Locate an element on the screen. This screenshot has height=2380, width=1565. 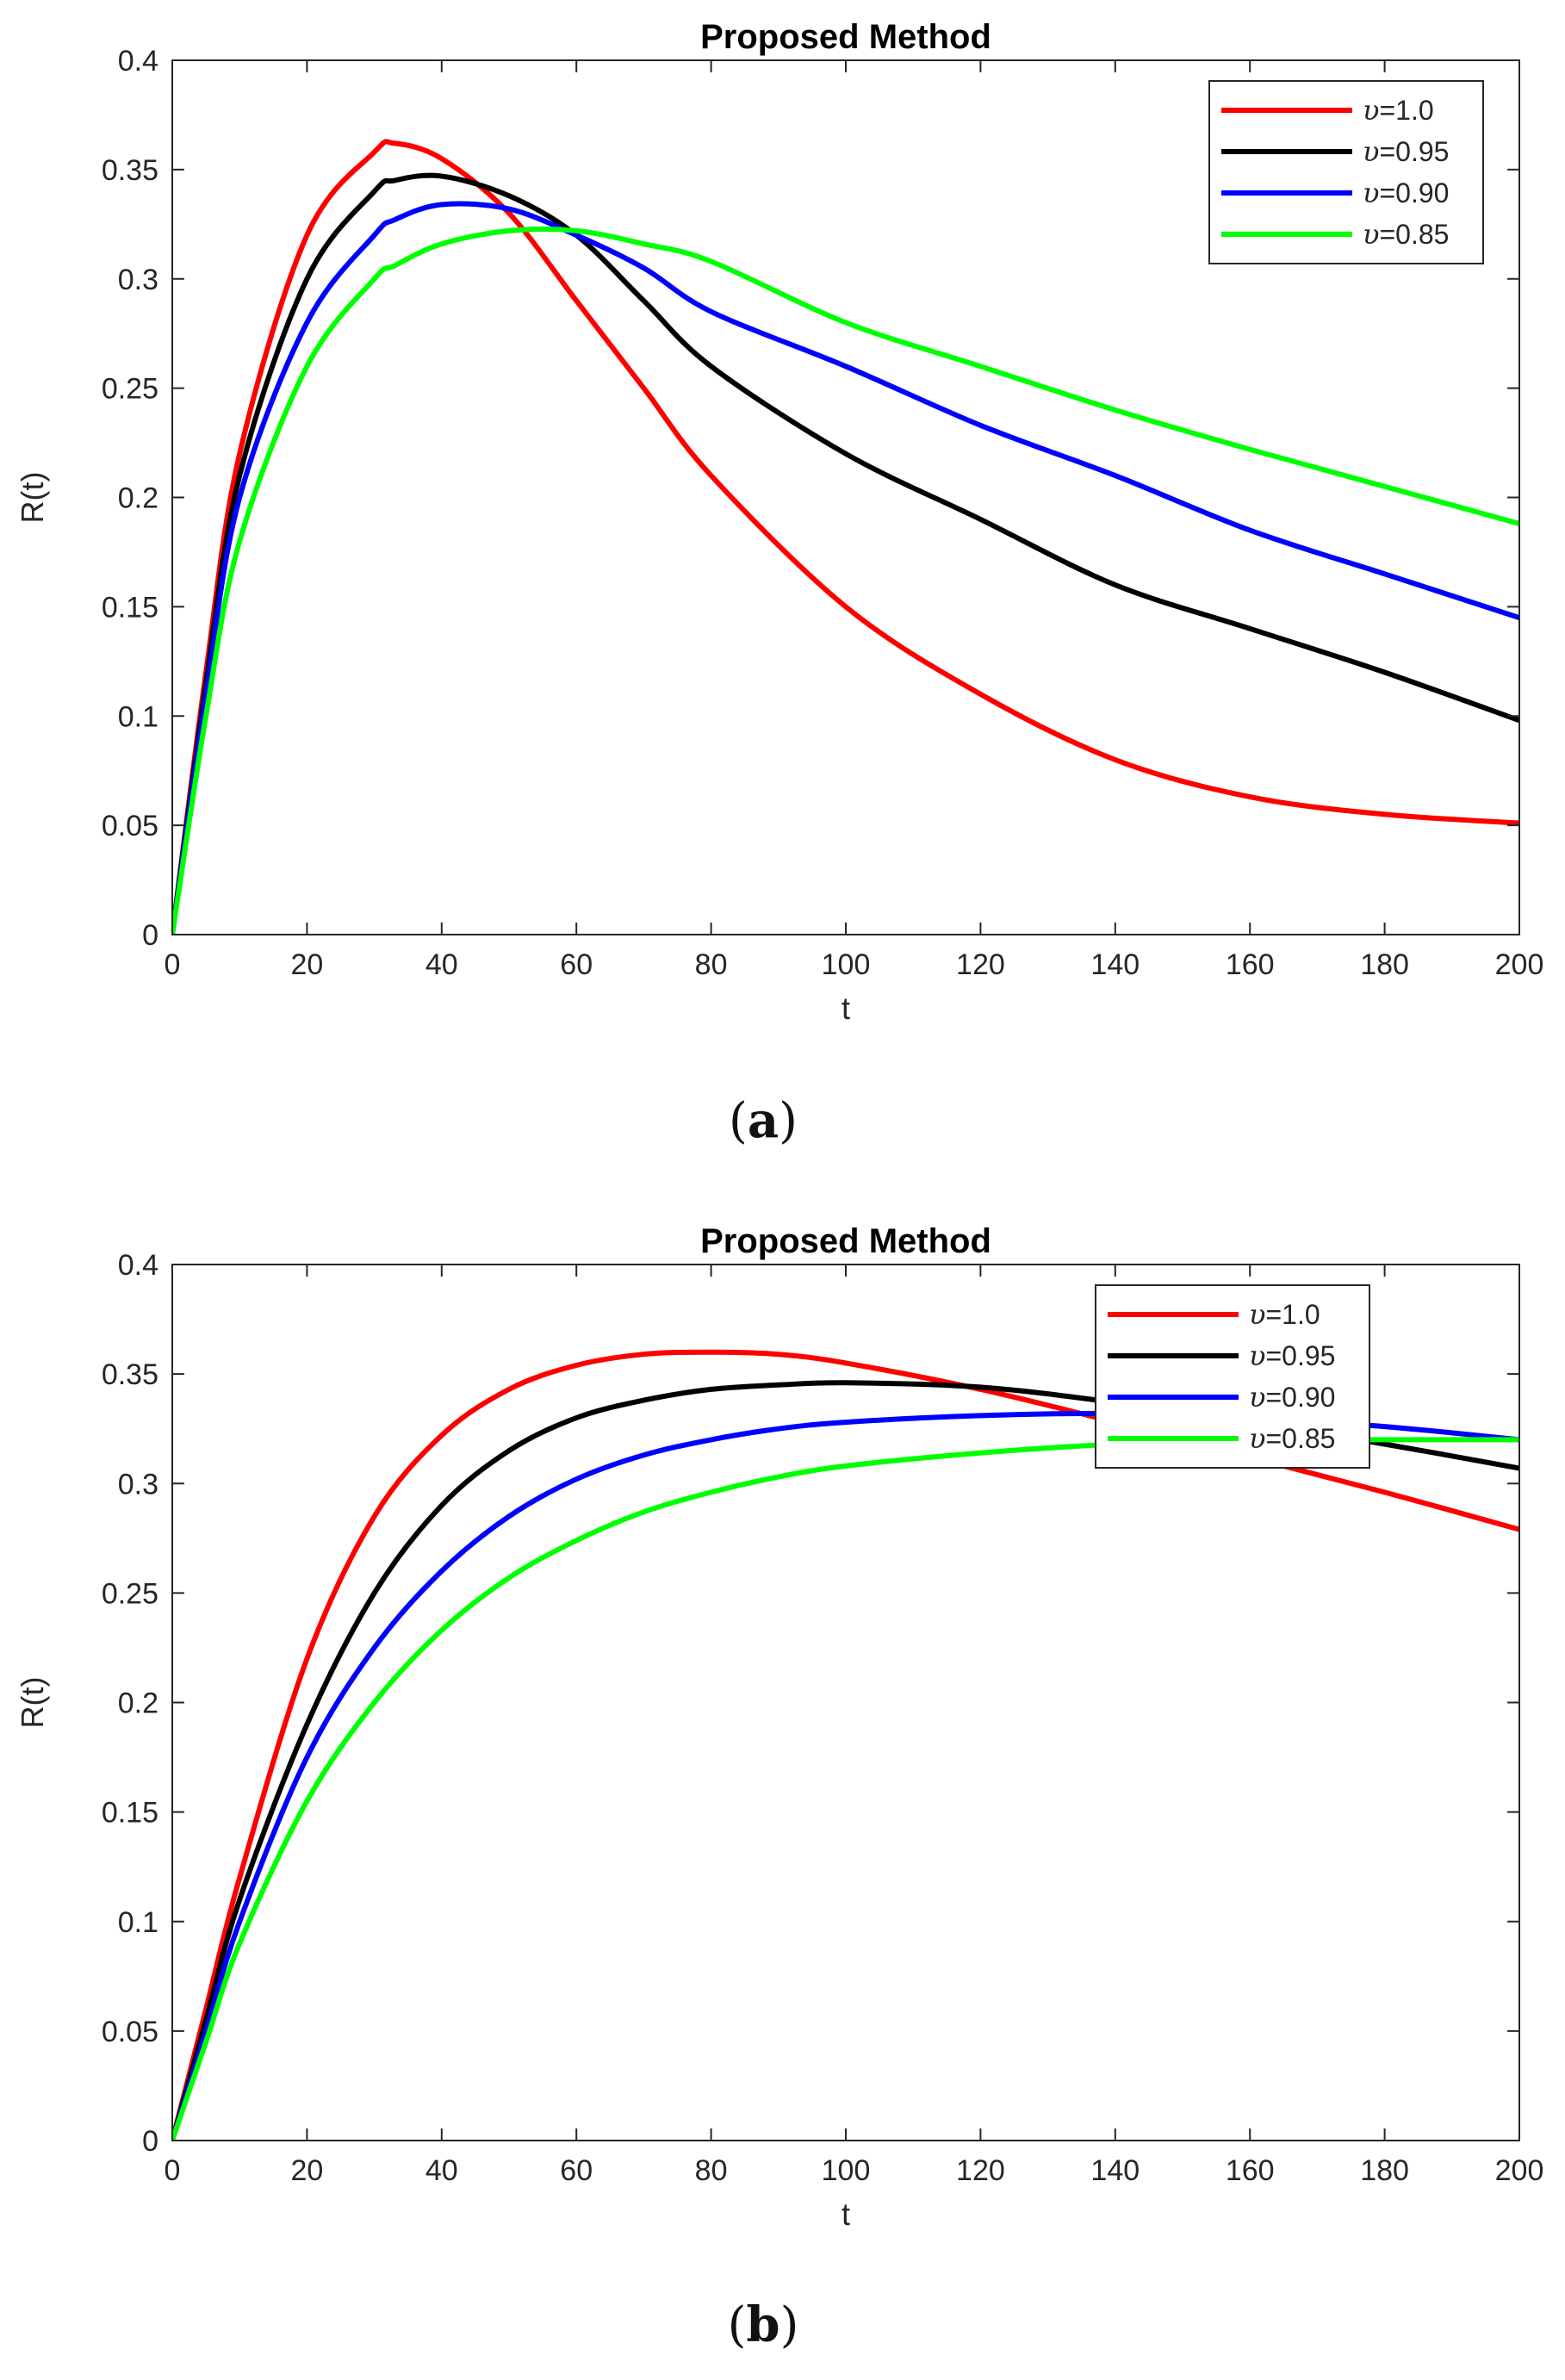
panel-caption: (a) is located at coordinates (763, 1121).